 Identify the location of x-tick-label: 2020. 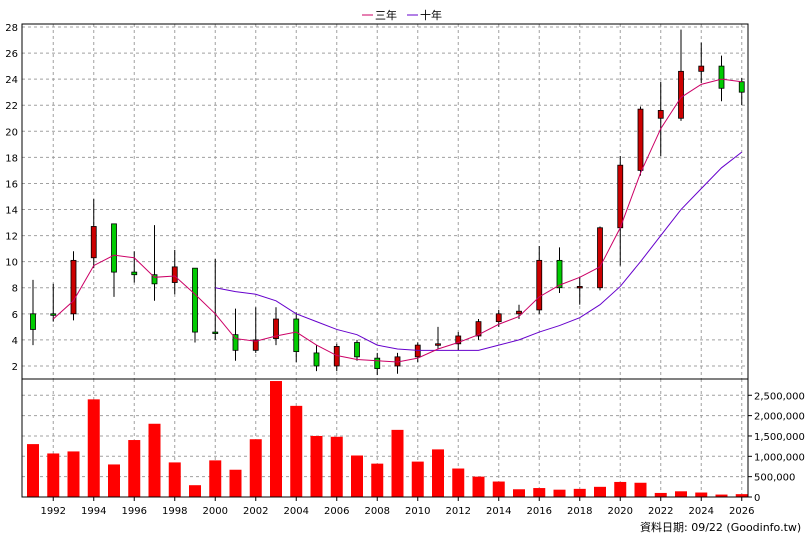
(620, 511).